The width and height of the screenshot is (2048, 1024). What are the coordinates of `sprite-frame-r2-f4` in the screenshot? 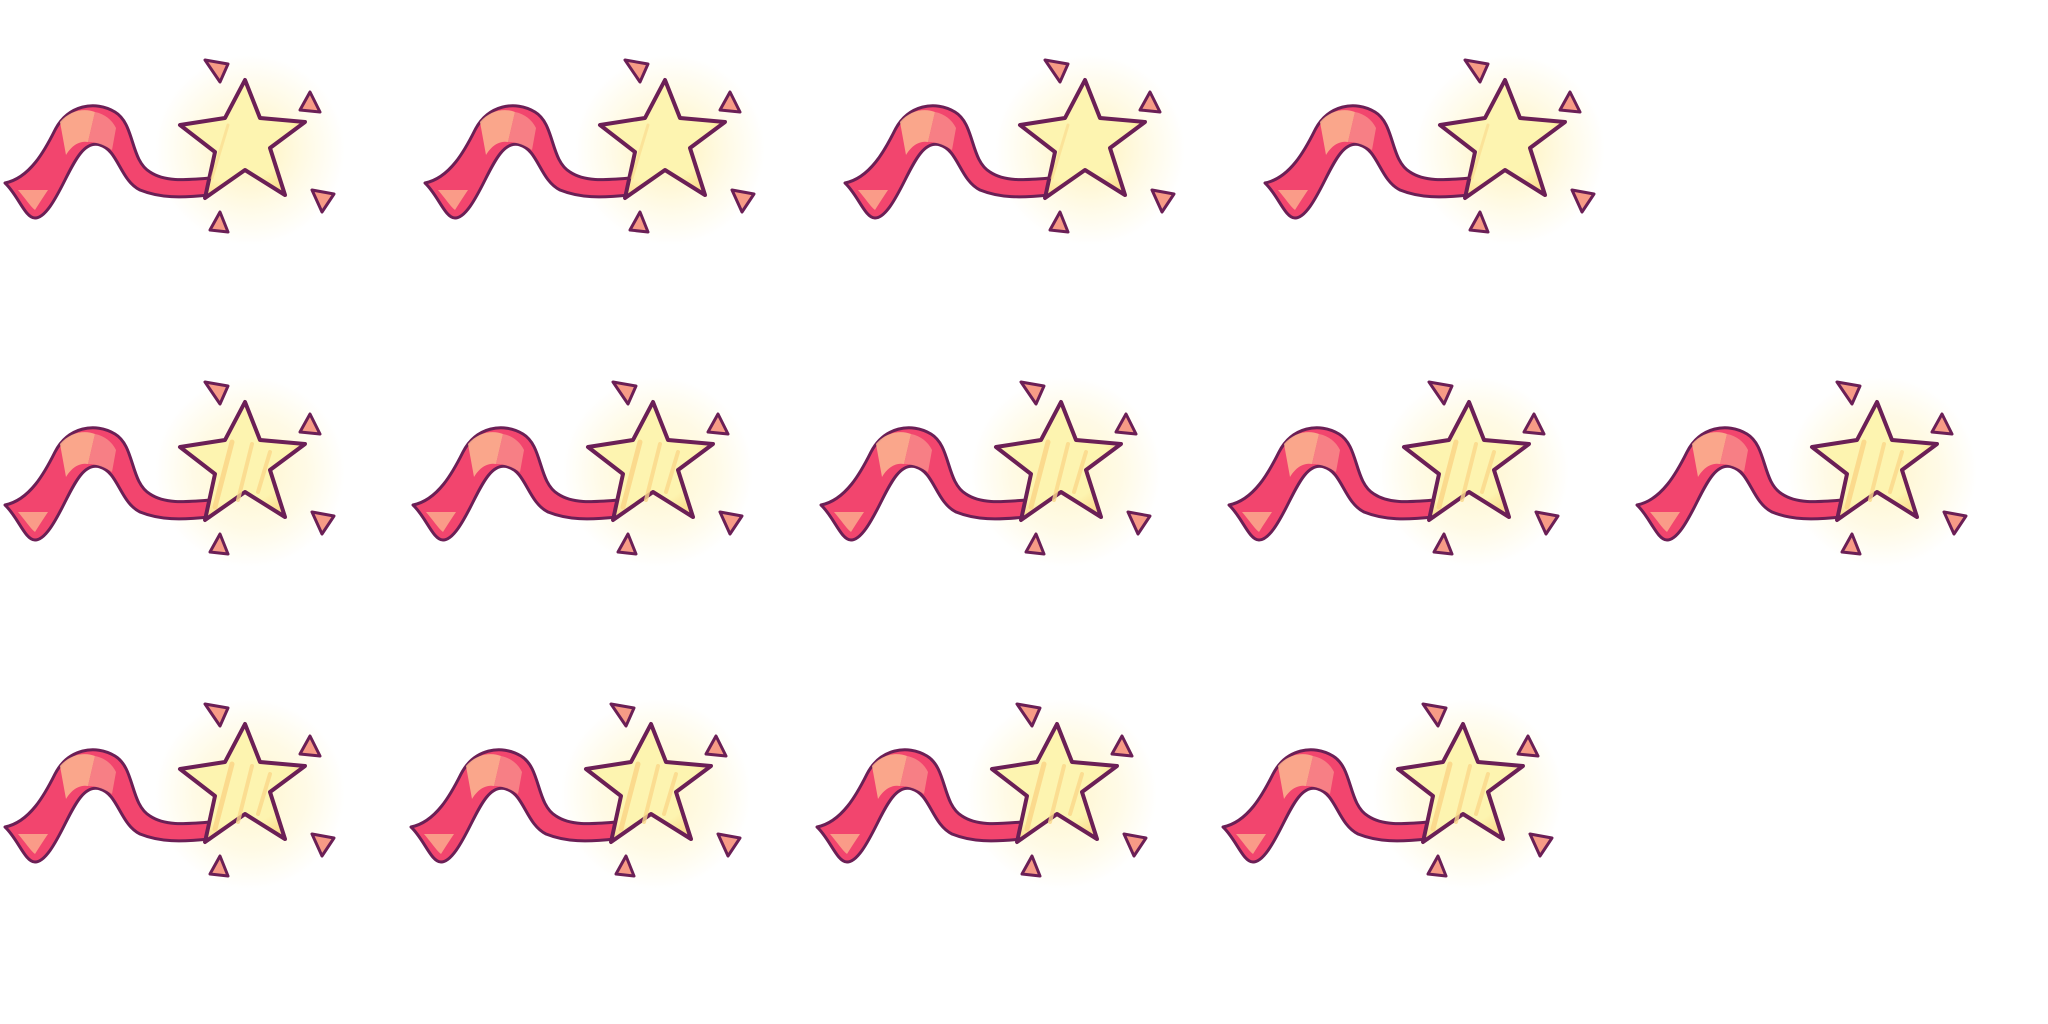 It's located at (1404, 472).